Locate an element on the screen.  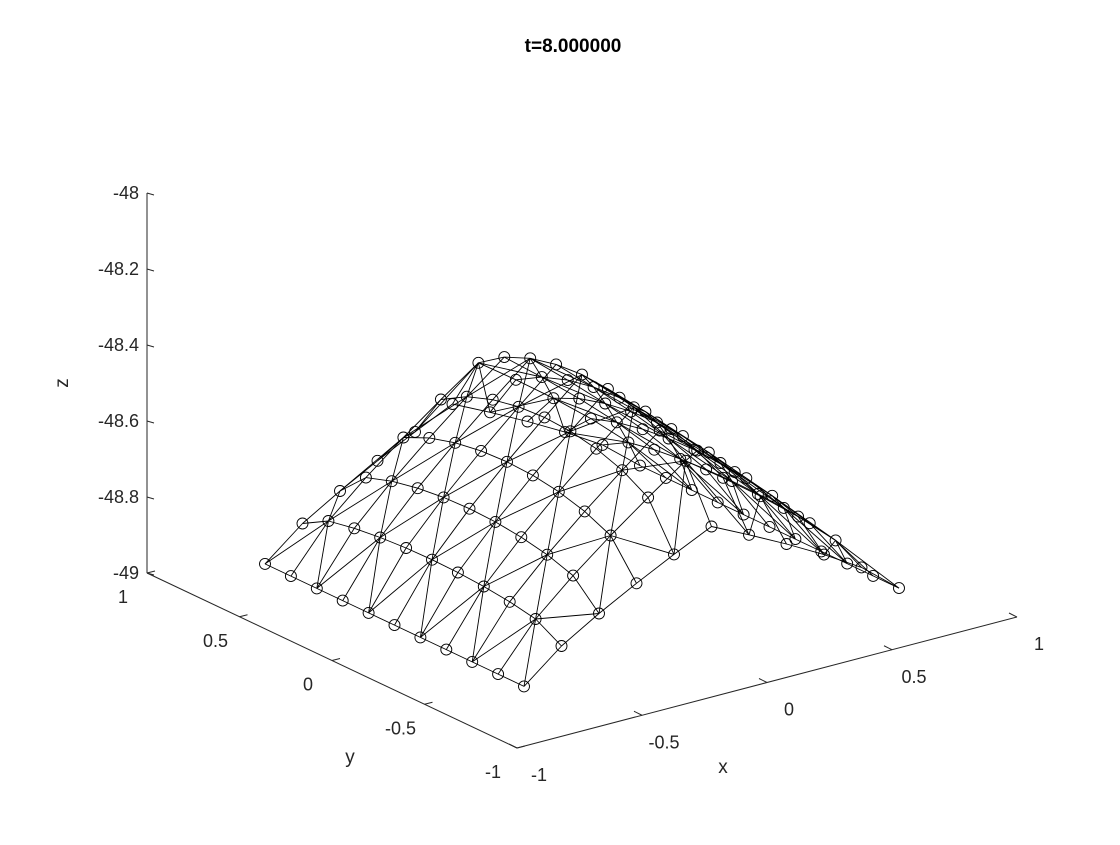
x-tick-label: 0.5 is located at coordinates (913, 677).